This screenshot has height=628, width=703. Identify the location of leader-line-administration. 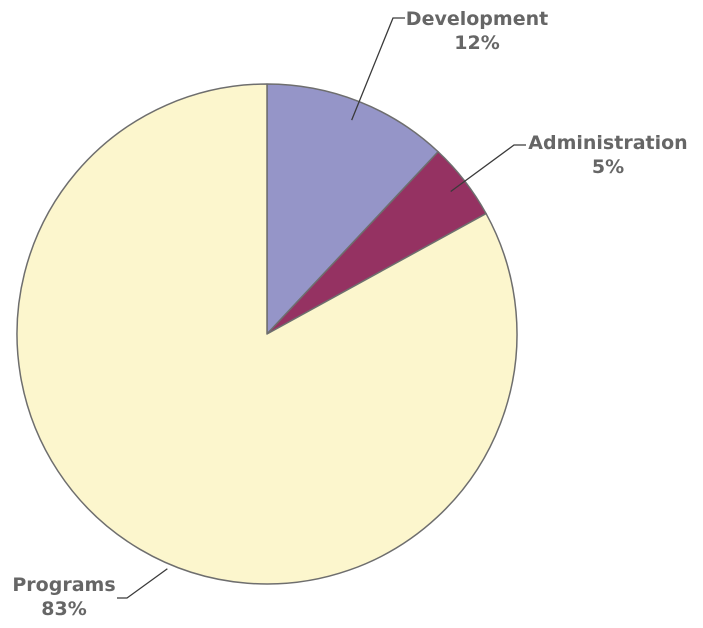
(488, 168).